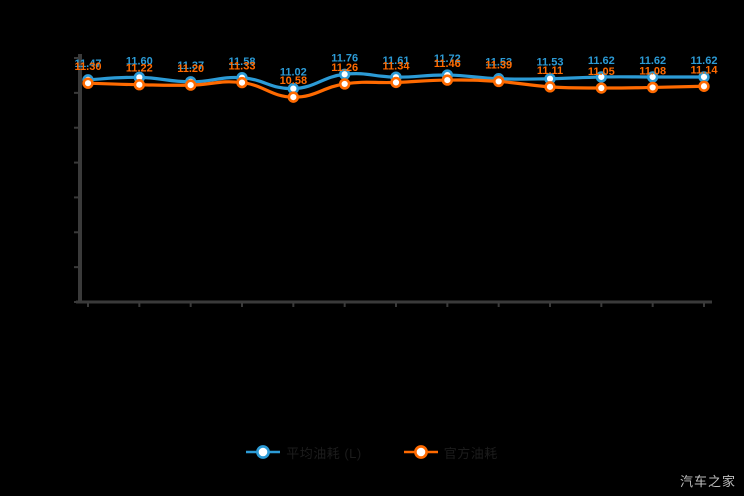 Image resolution: width=744 pixels, height=496 pixels. What do you see at coordinates (707, 481) in the screenshot?
I see `watermark: 汽车之家` at bounding box center [707, 481].